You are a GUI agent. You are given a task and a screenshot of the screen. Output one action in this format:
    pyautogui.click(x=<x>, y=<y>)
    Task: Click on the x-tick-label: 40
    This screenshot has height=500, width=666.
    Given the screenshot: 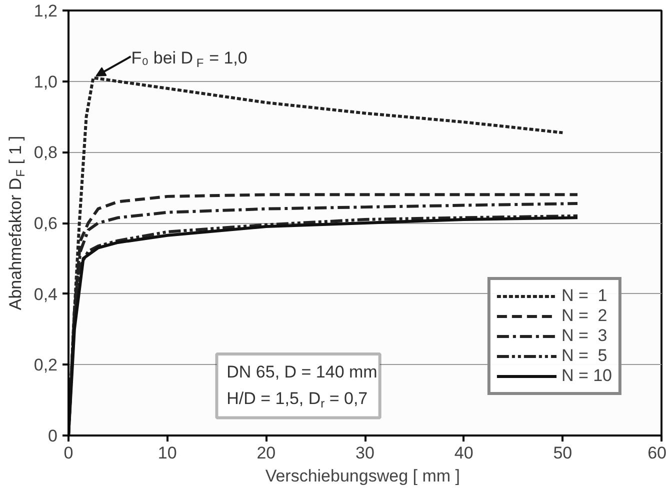 What is the action you would take?
    pyautogui.click(x=464, y=453)
    